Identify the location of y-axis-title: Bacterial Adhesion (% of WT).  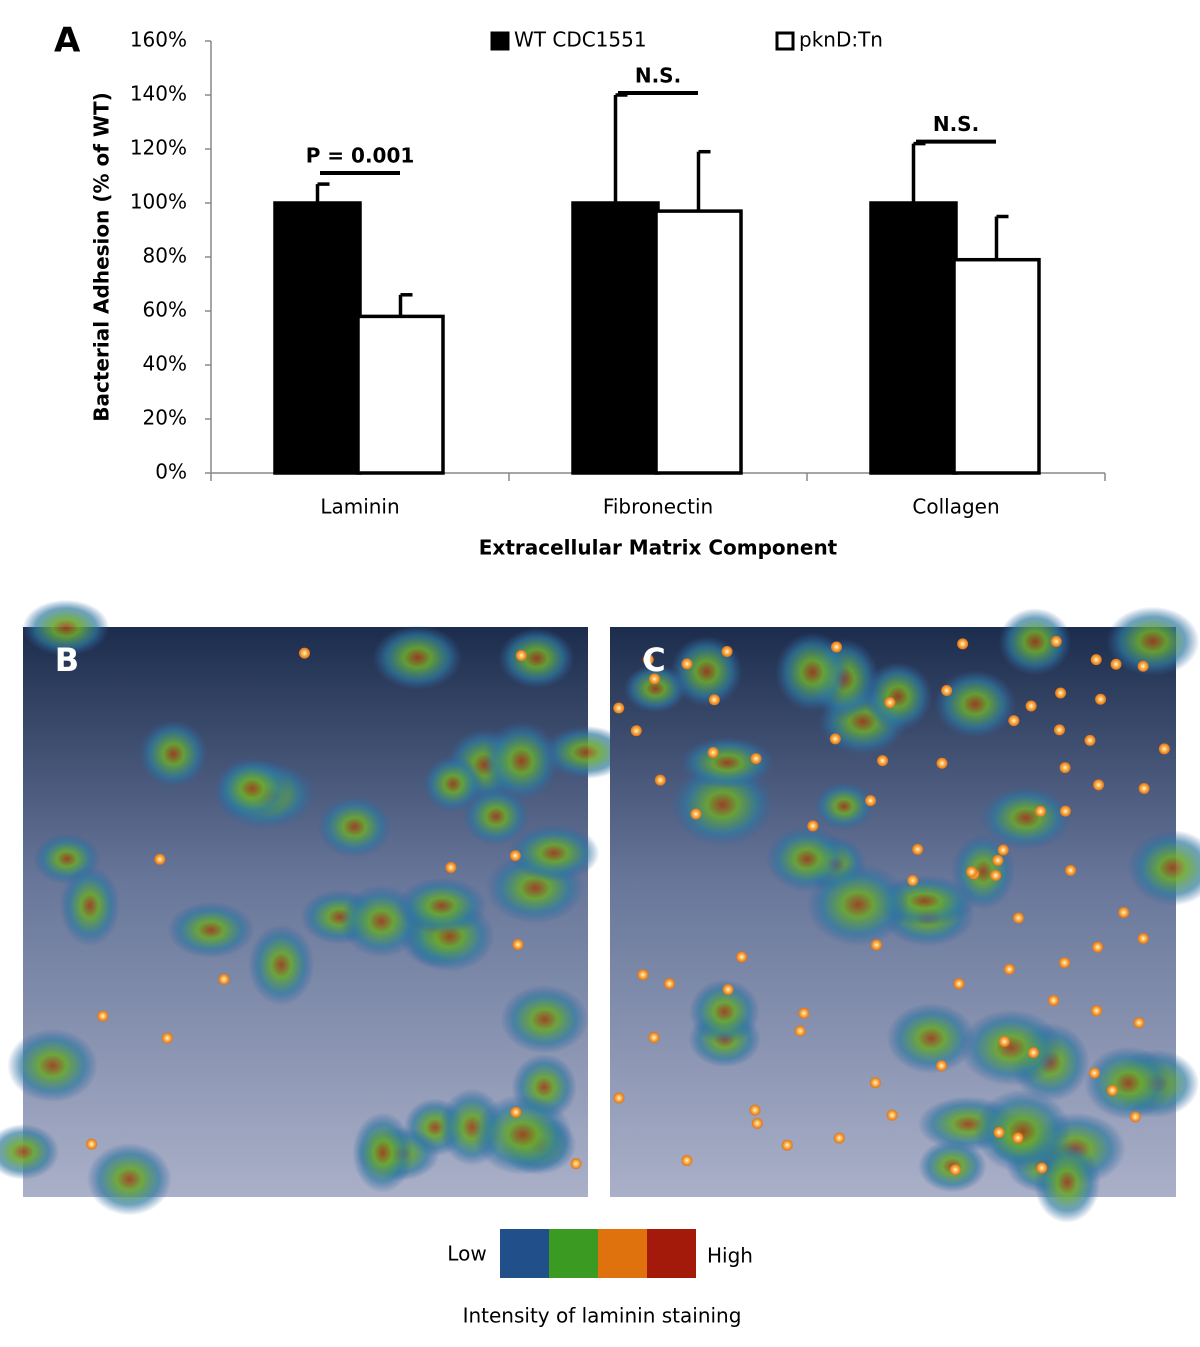
(102, 256).